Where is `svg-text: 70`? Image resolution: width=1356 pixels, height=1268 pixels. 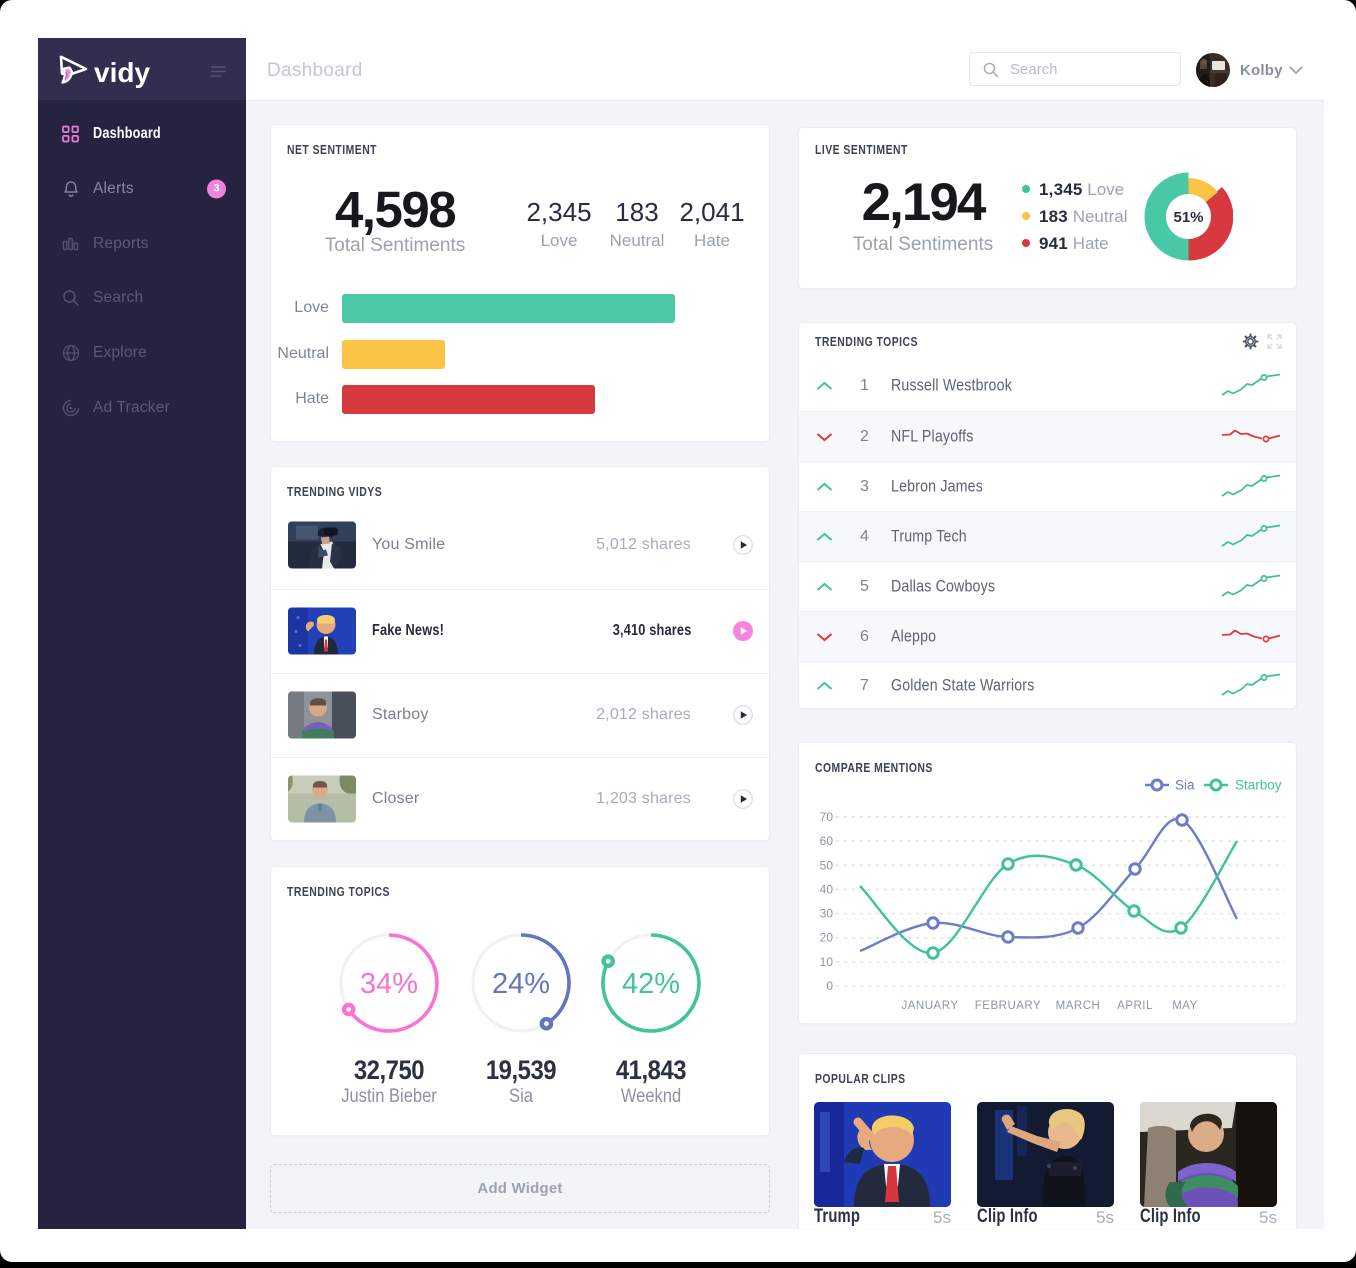
svg-text: 70 is located at coordinates (827, 817).